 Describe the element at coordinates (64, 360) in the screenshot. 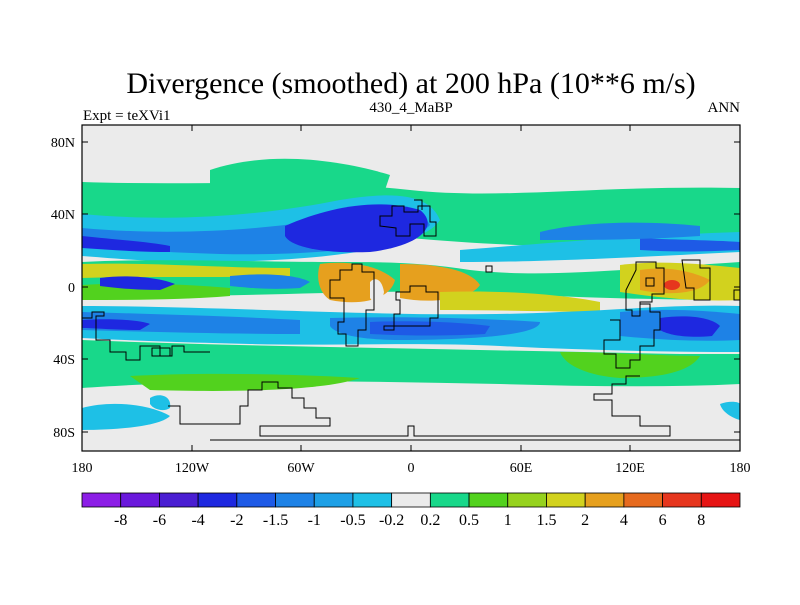

I see `lat-tick-label: 40S` at that location.